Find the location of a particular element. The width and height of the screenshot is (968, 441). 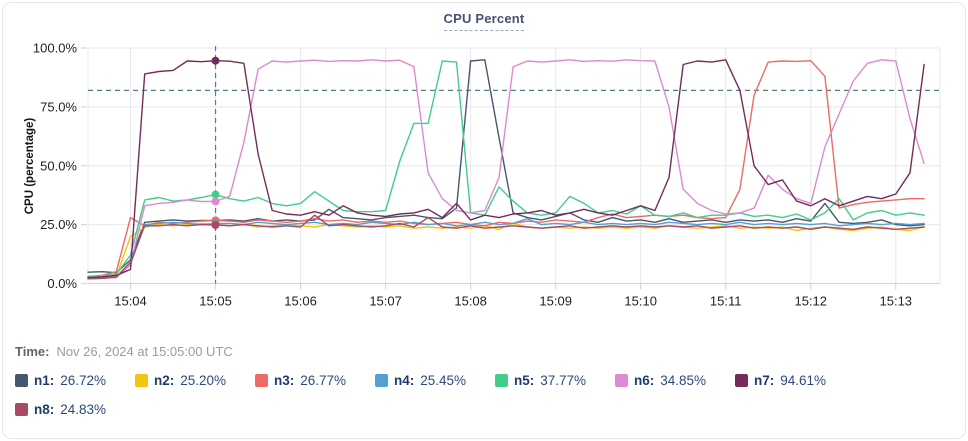

legend-value: 25.20% is located at coordinates (203, 380).